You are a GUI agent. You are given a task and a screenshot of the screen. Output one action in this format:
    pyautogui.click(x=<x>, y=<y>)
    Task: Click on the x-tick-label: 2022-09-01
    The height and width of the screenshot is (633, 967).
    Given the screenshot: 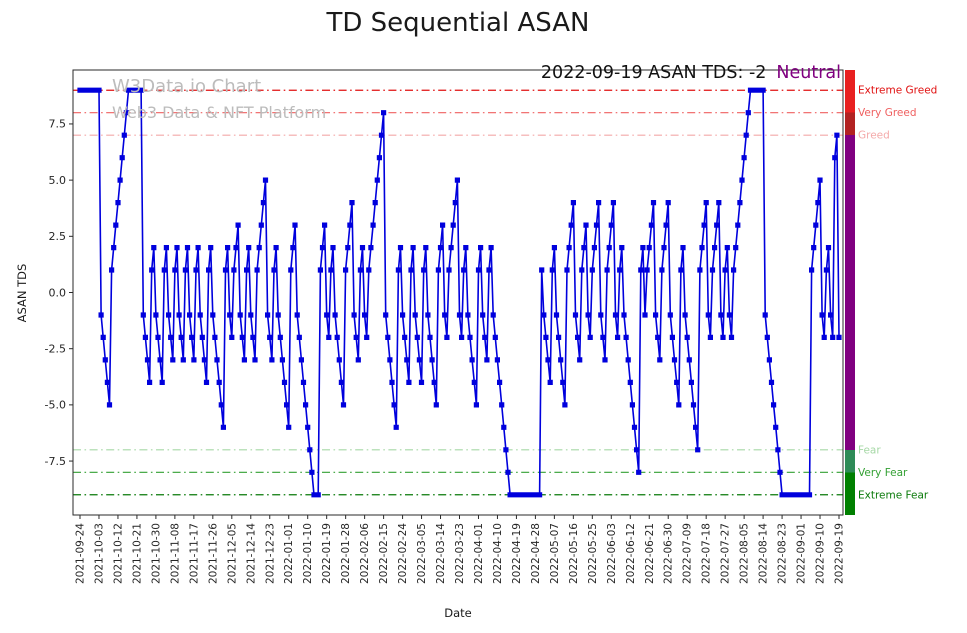 What is the action you would take?
    pyautogui.click(x=802, y=553)
    